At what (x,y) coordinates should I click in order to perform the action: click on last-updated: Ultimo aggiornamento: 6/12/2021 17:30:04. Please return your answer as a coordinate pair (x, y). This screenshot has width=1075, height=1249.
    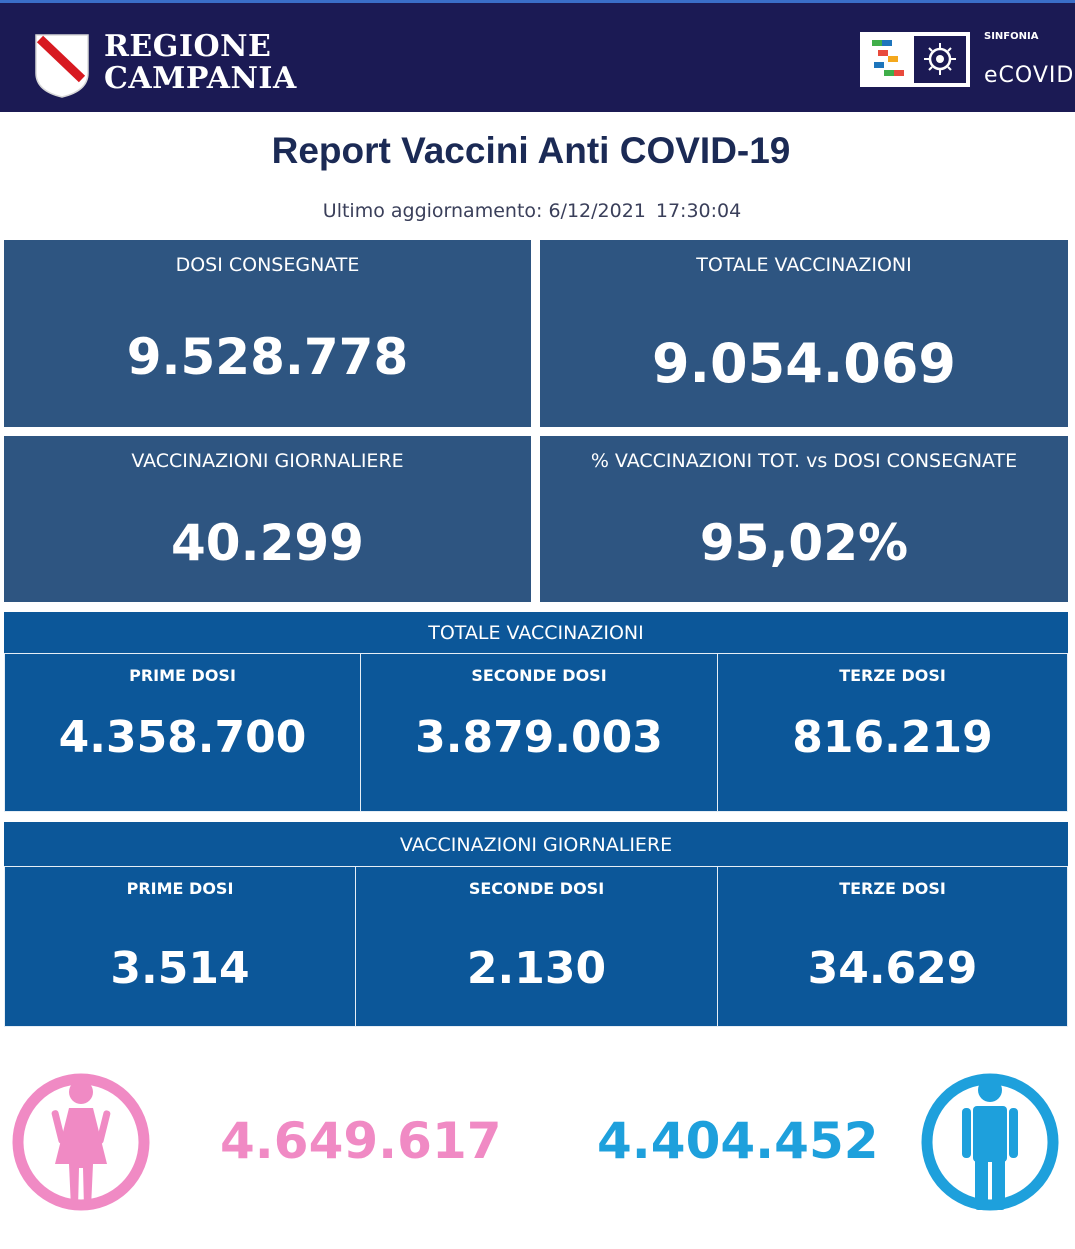
    Looking at the image, I should click on (532, 211).